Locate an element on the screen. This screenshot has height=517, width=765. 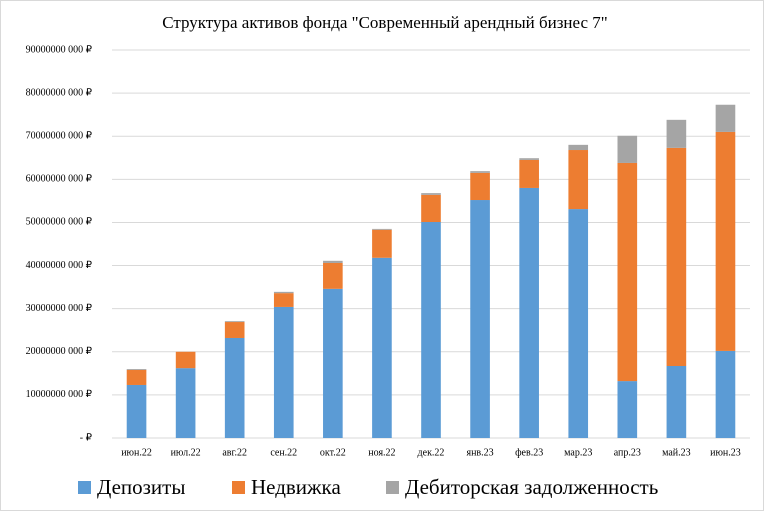
x-tick-label: июн.23 is located at coordinates (725, 452).